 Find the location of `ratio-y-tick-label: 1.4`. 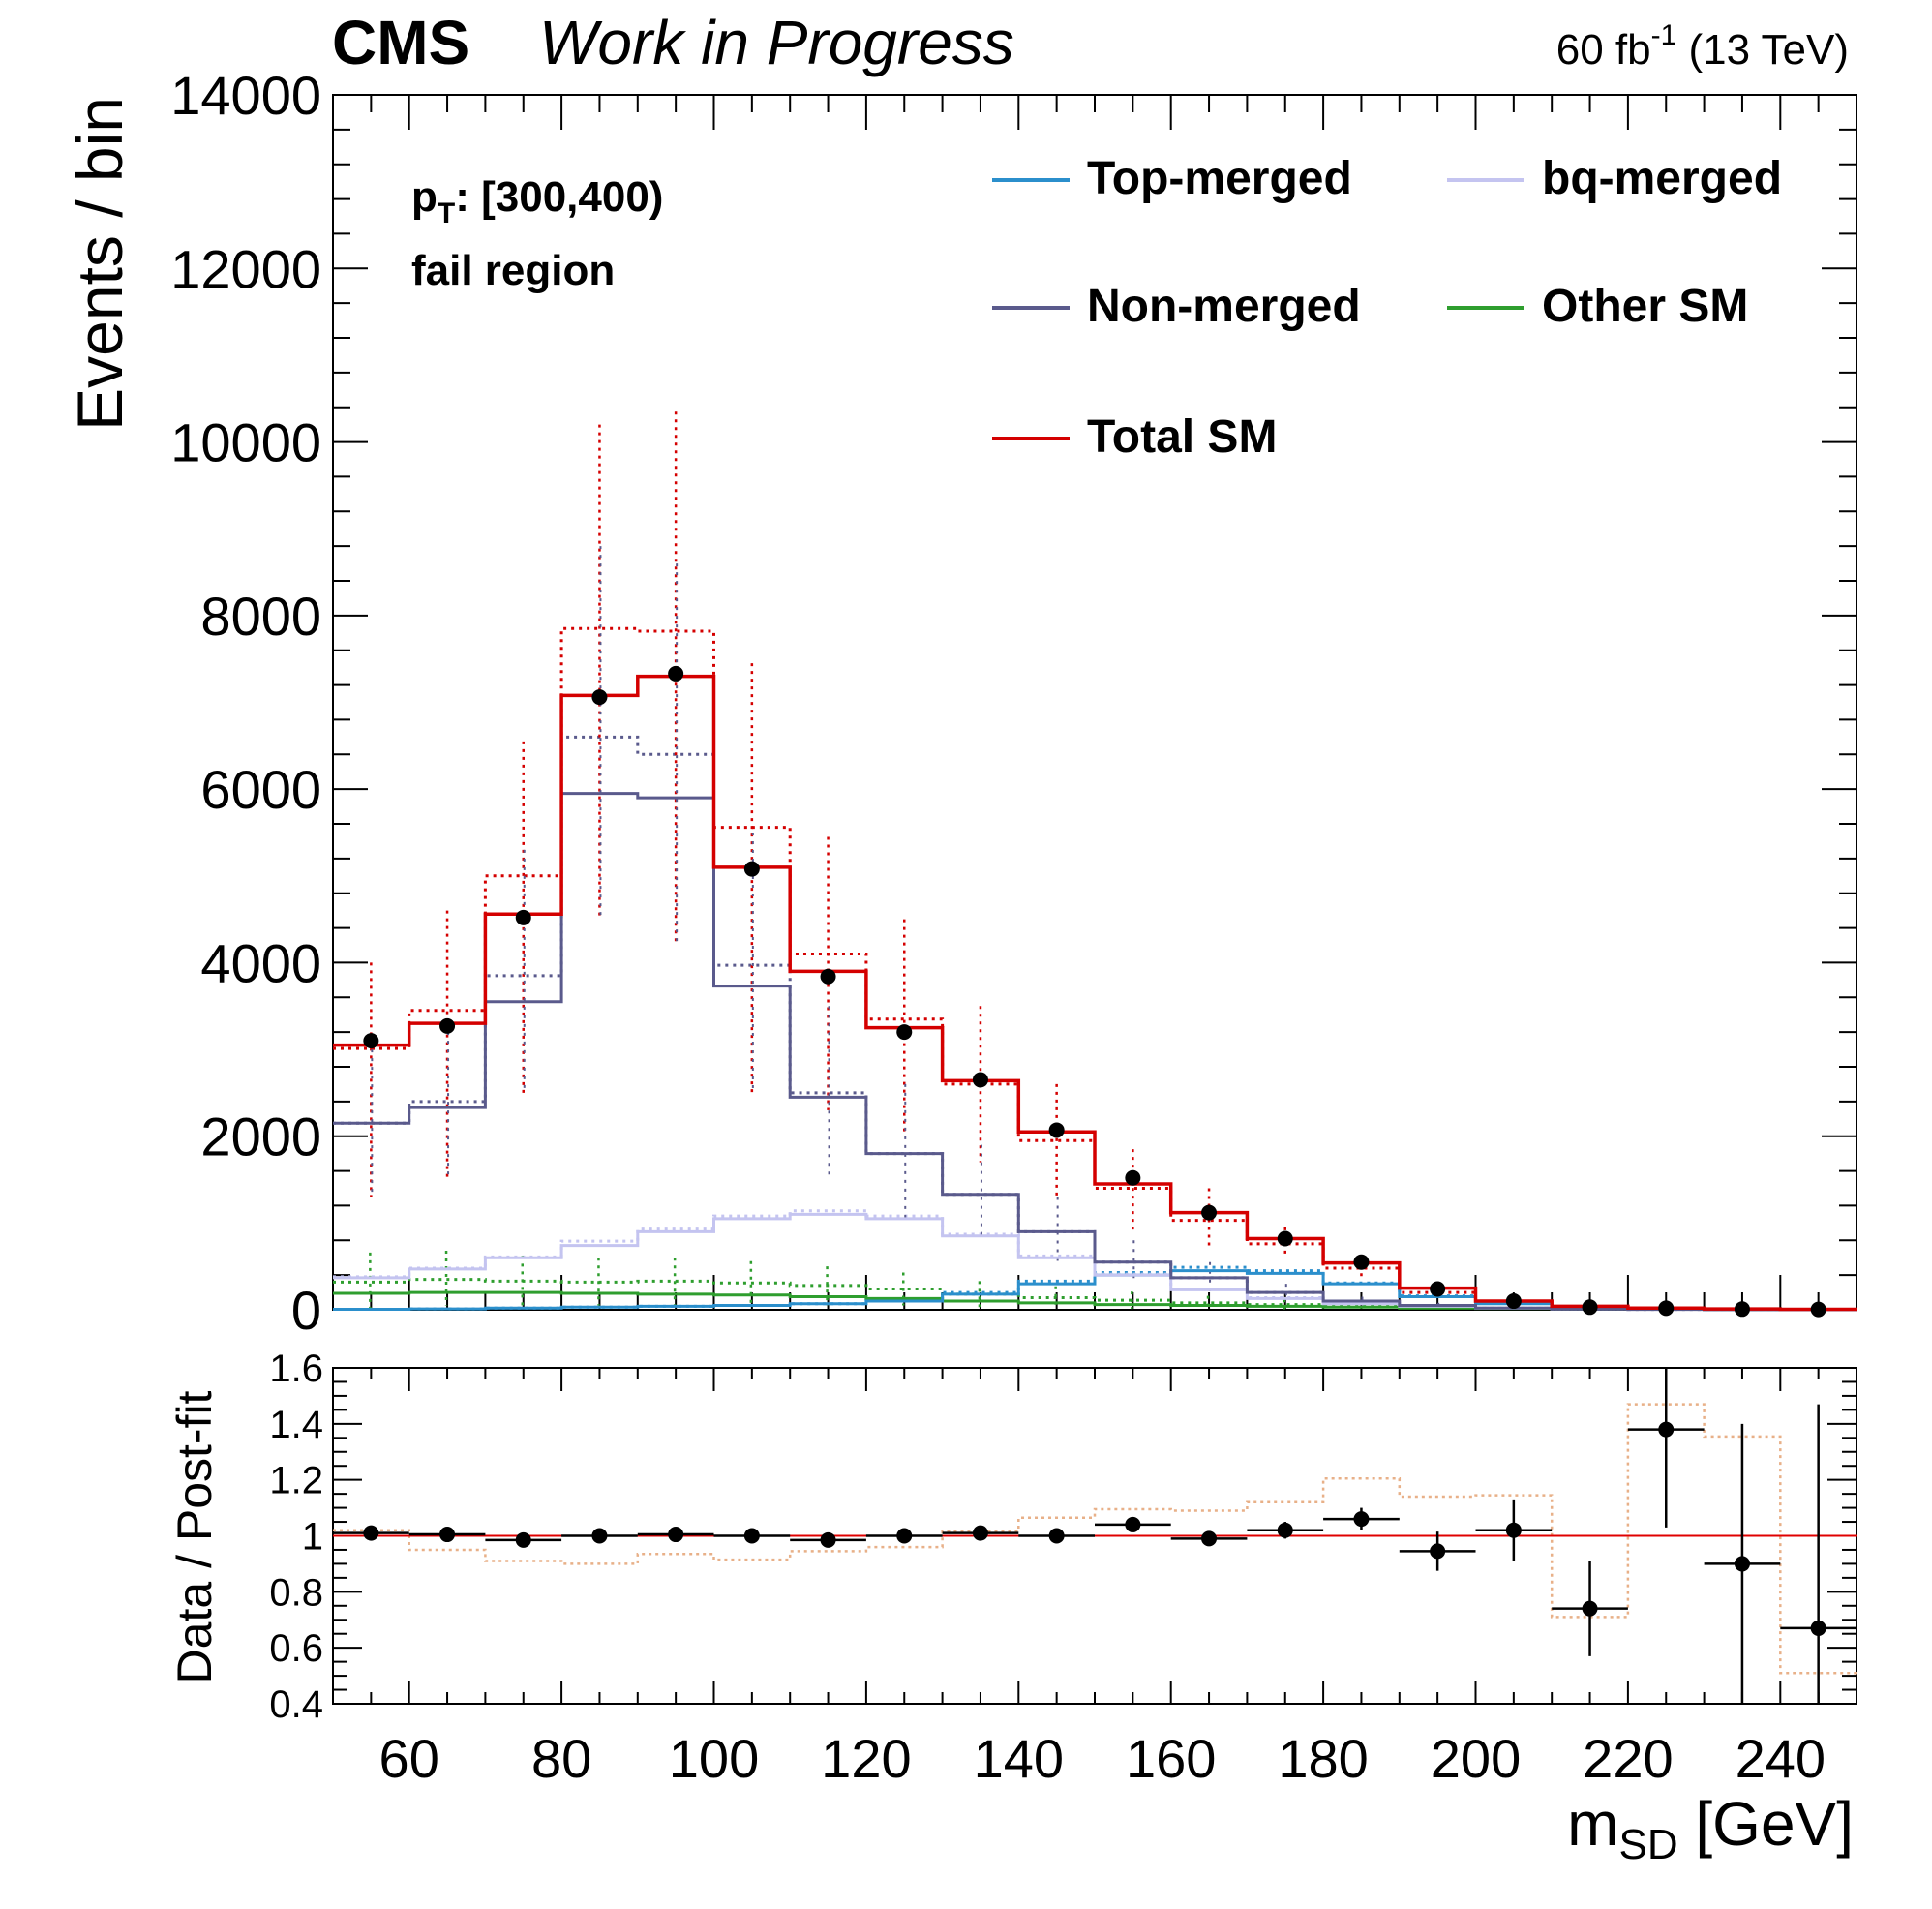

ratio-y-tick-label: 1.4 is located at coordinates (296, 1425).